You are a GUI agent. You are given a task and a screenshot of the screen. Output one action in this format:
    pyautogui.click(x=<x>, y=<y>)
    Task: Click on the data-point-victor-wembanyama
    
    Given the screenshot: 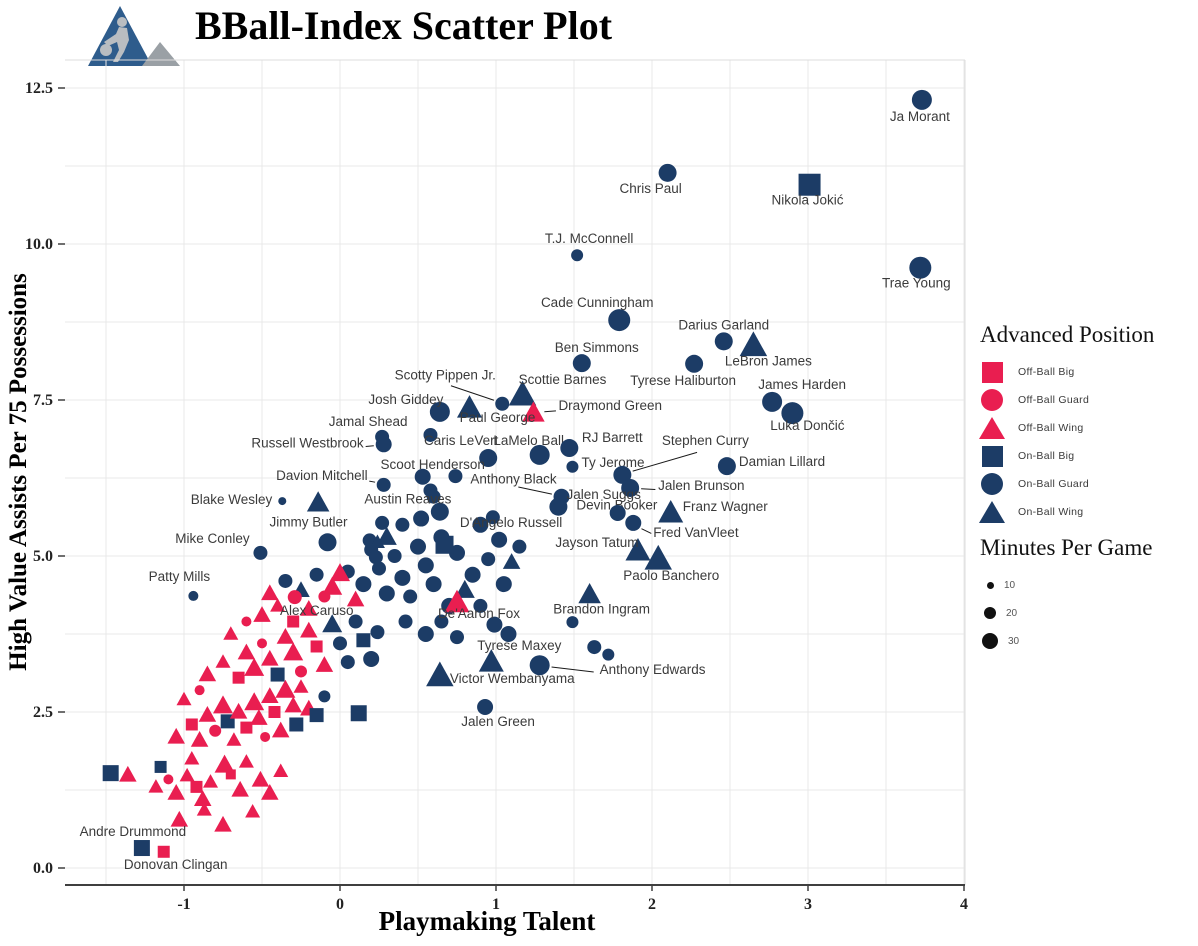 What is the action you would take?
    pyautogui.click(x=440, y=674)
    